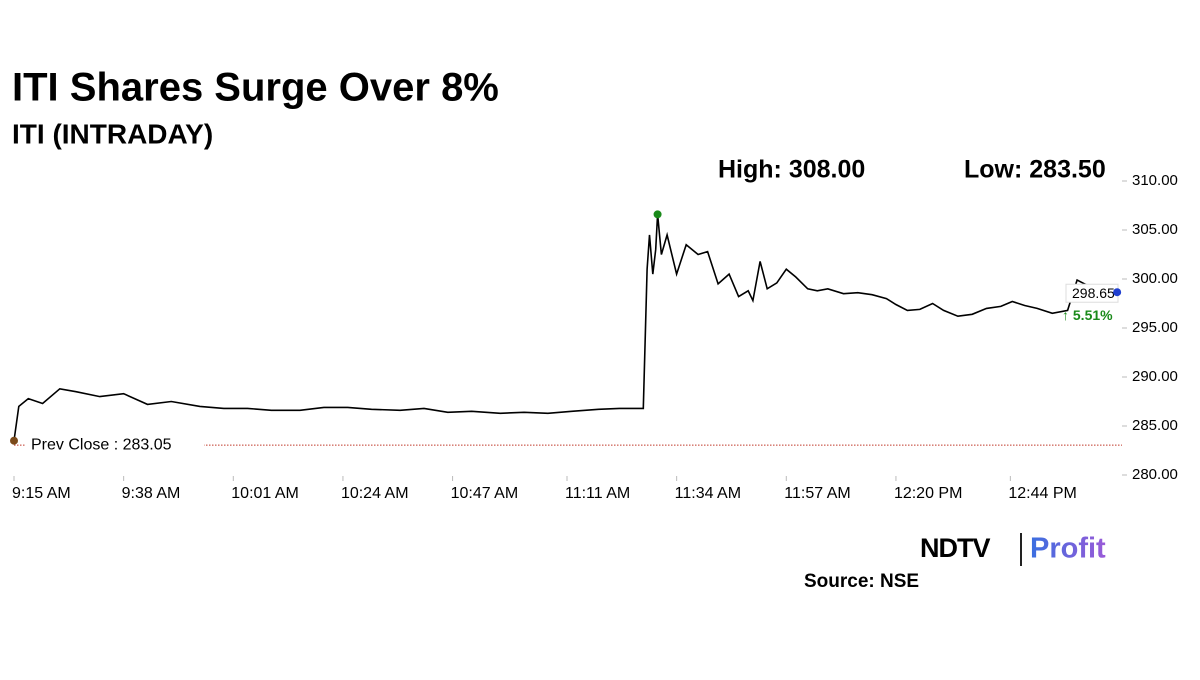 This screenshot has width=1200, height=680. I want to click on logo-ndtv: NDTV, so click(955, 548).